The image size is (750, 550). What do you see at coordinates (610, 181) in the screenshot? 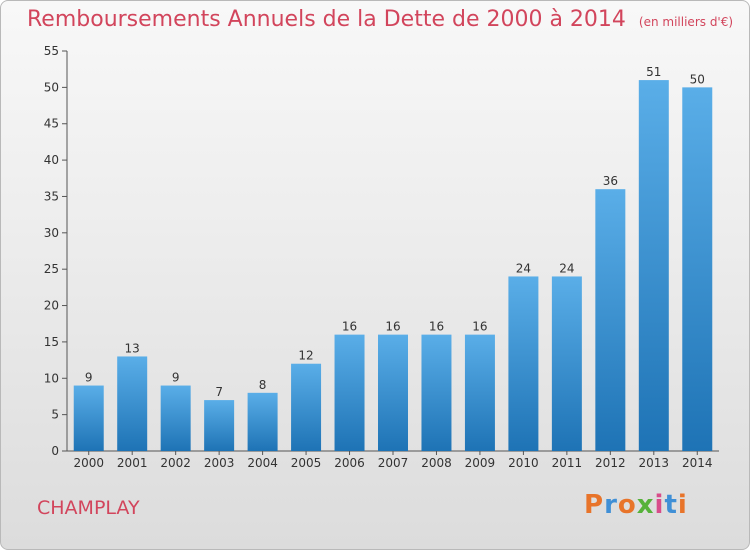
I see `bar-value-label: 36` at bounding box center [610, 181].